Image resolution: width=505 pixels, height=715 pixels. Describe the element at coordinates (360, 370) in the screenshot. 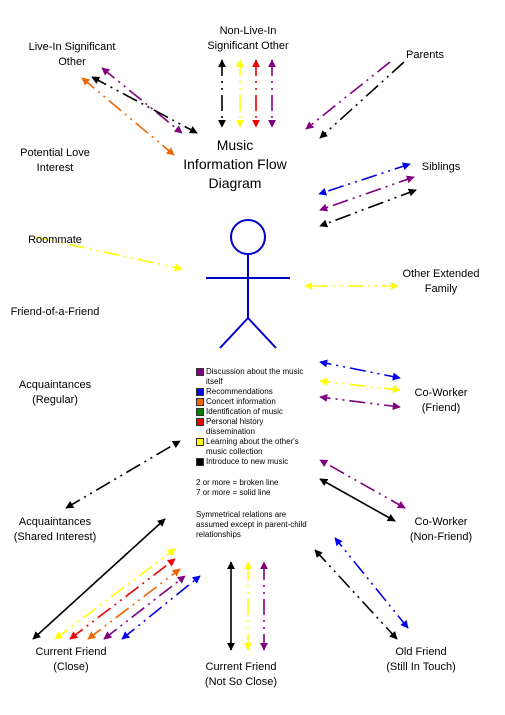

I see `arrow-coworker-friend-blue` at that location.